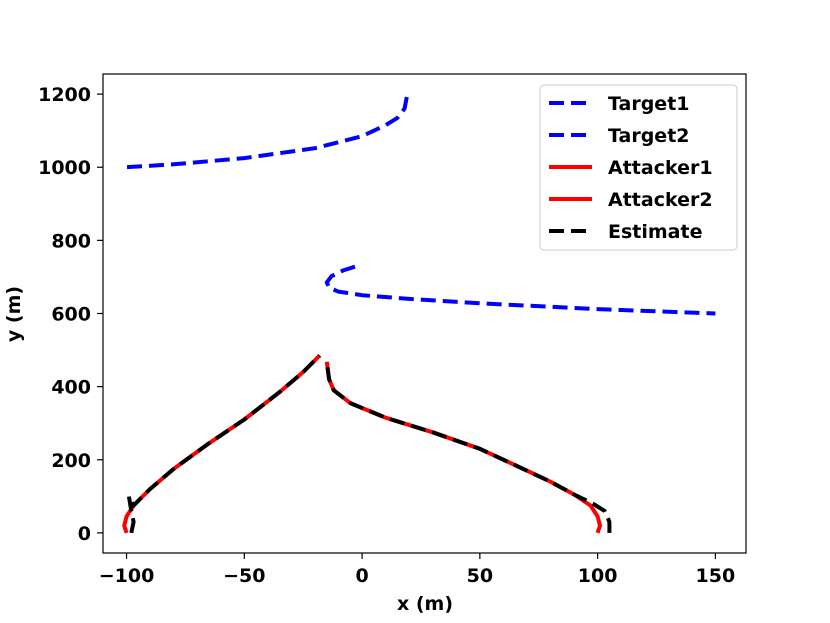 The height and width of the screenshot is (623, 830). I want to click on y-tick-label: 800, so click(71, 241).